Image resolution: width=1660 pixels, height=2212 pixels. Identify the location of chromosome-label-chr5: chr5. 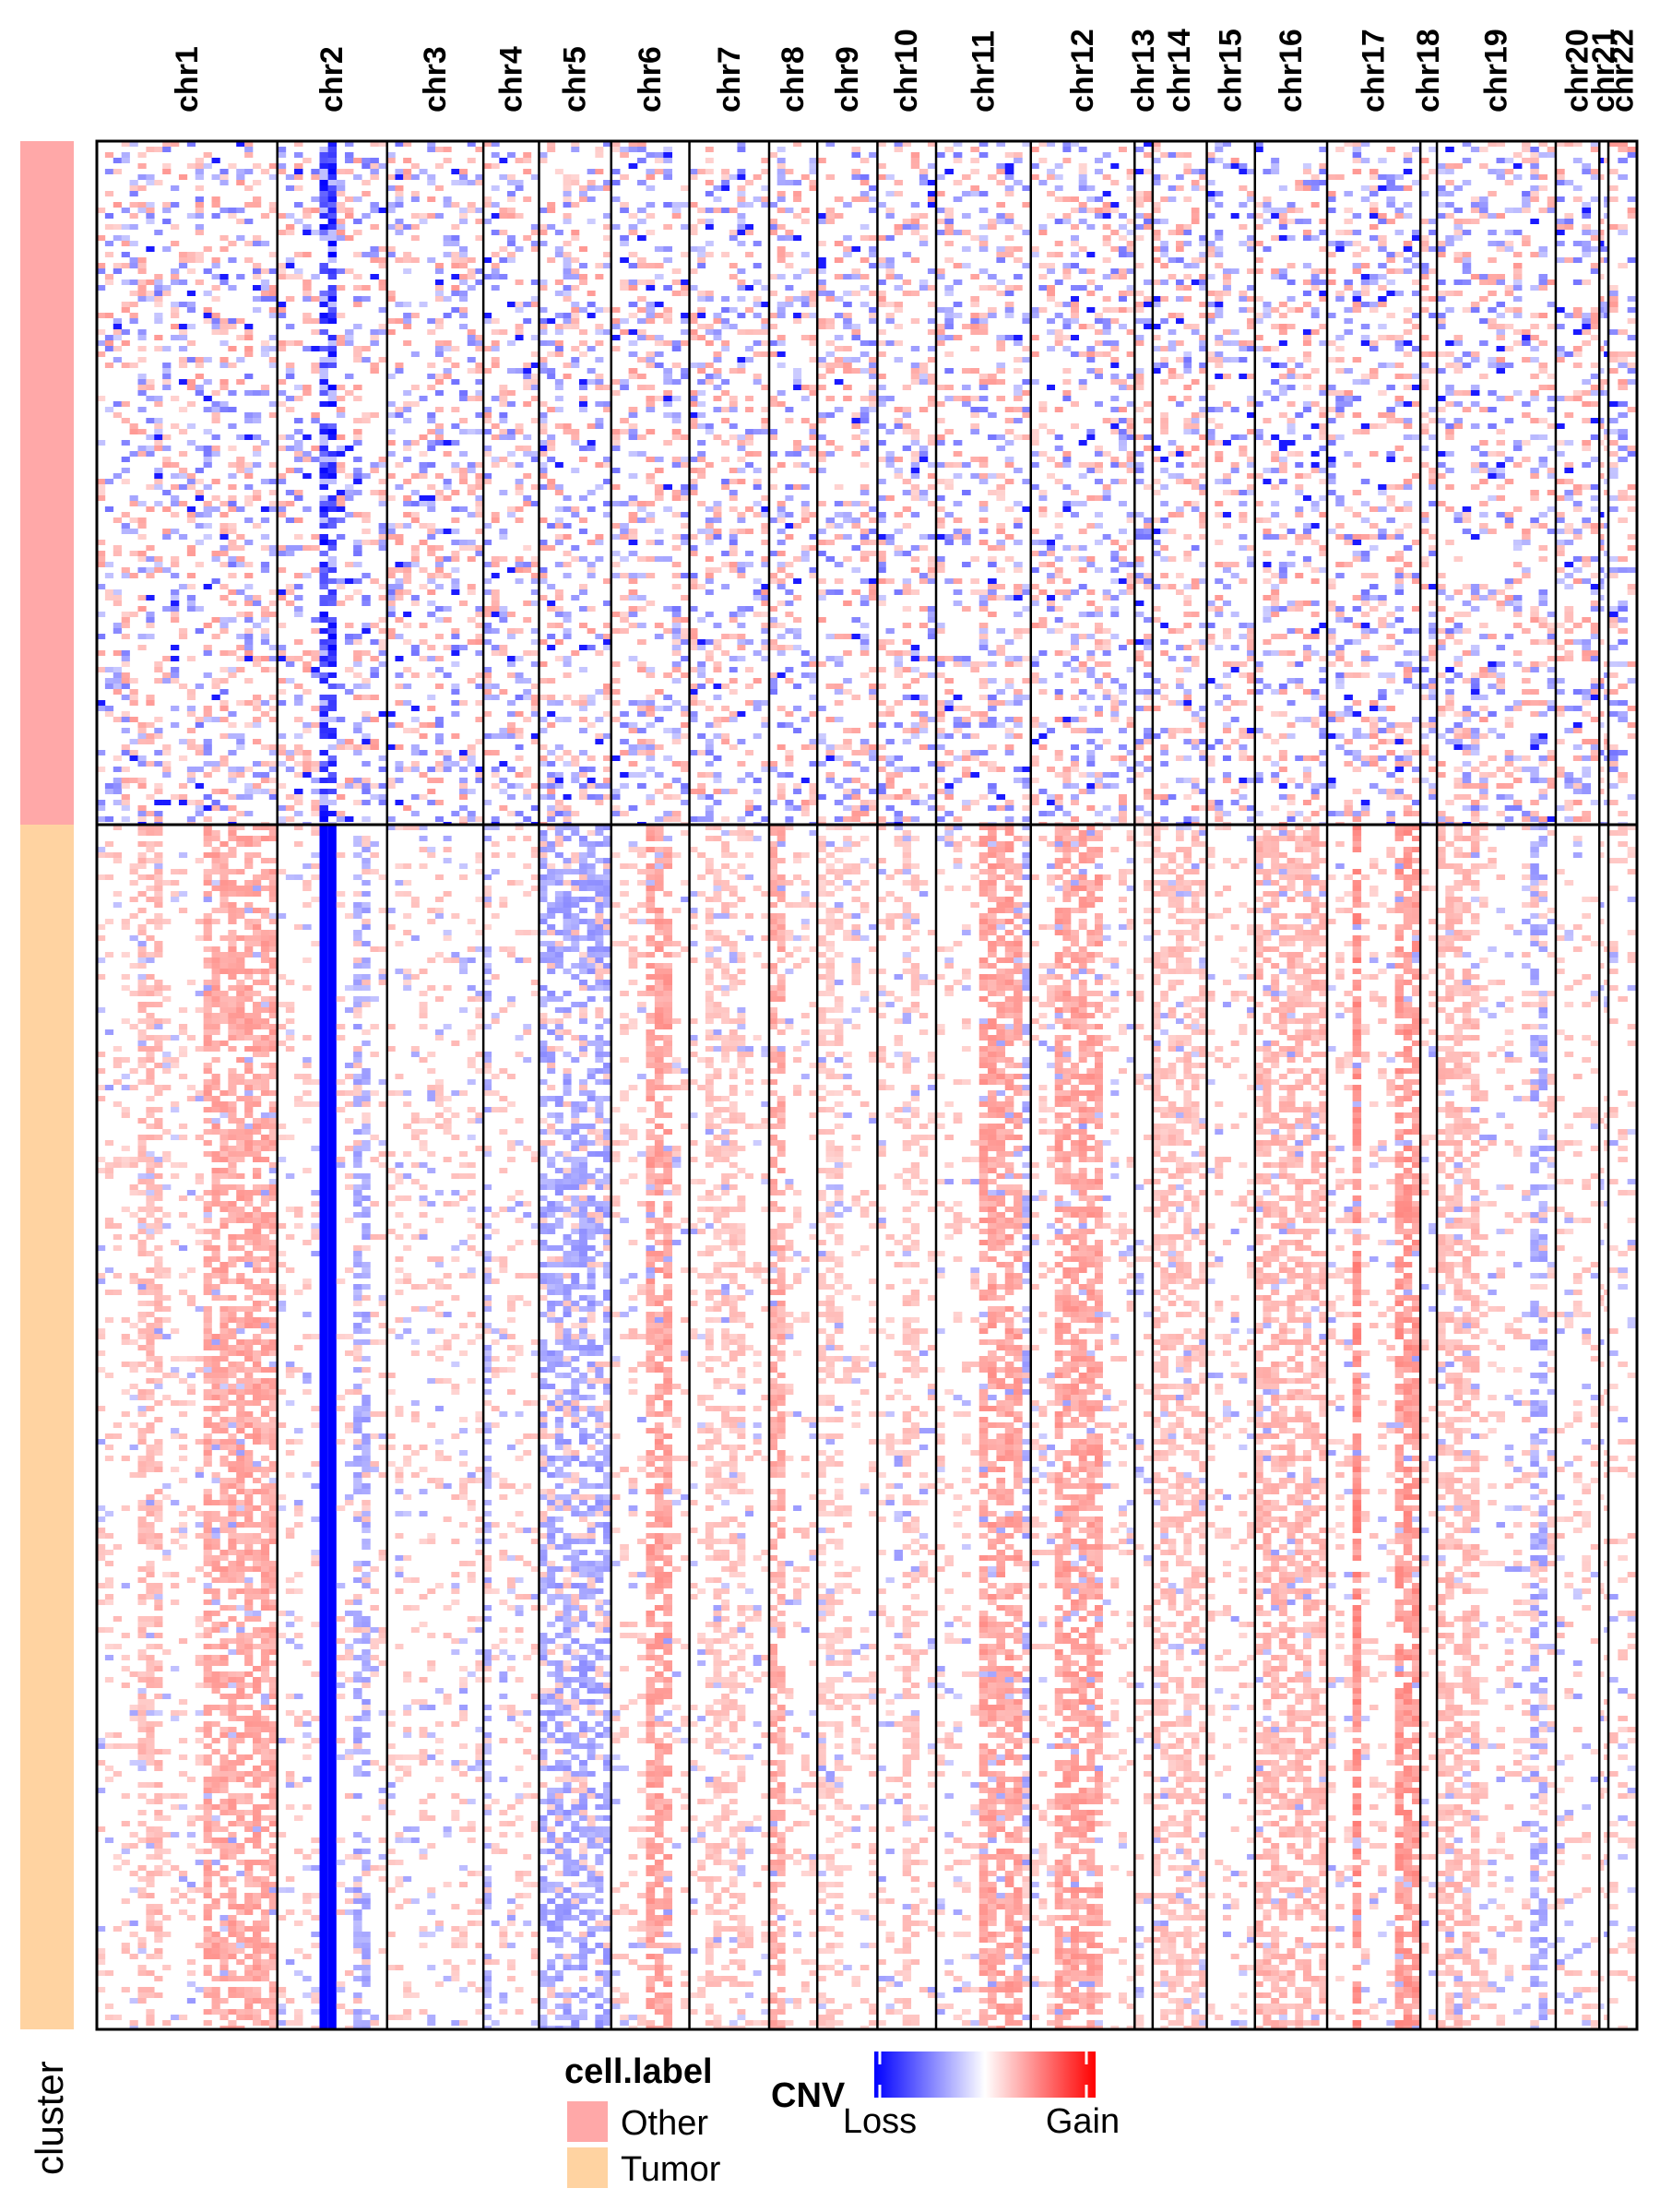
(575, 79).